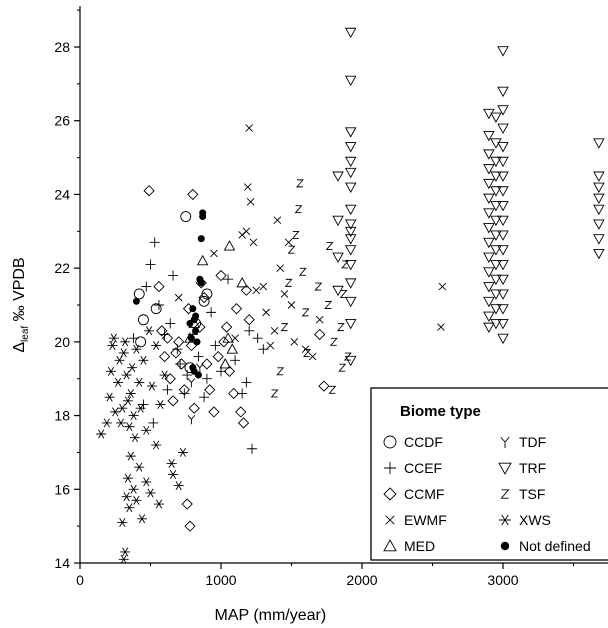 The width and height of the screenshot is (608, 628). Describe the element at coordinates (62, 194) in the screenshot. I see `y-tick-label: 24` at that location.